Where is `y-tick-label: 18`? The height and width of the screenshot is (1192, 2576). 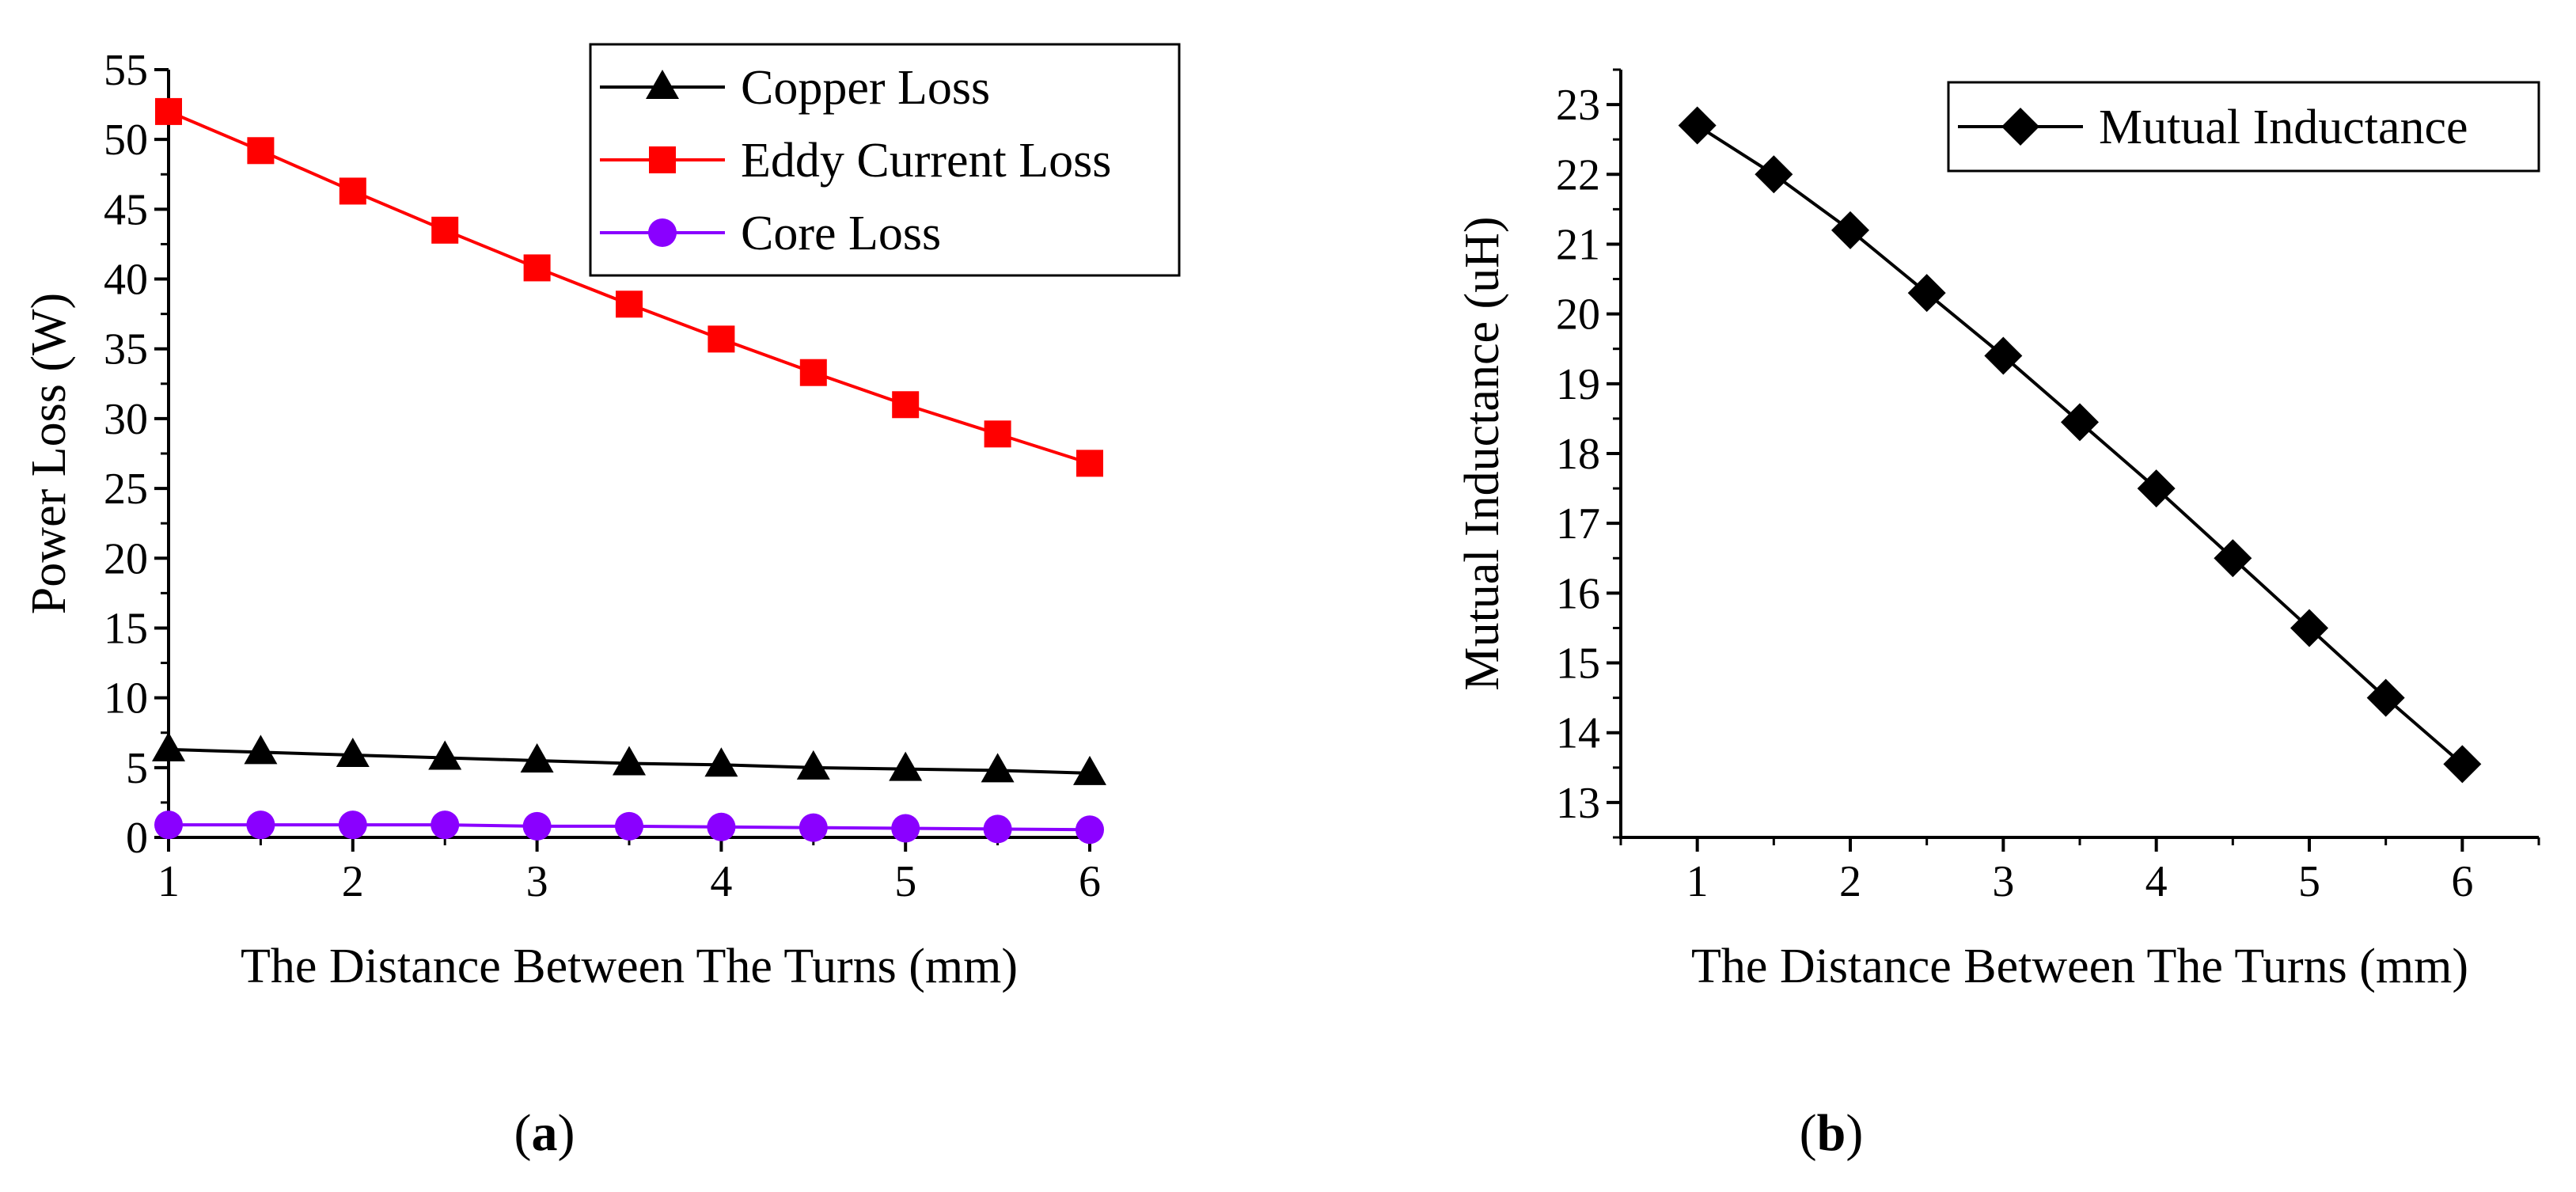 y-tick-label: 18 is located at coordinates (1578, 454).